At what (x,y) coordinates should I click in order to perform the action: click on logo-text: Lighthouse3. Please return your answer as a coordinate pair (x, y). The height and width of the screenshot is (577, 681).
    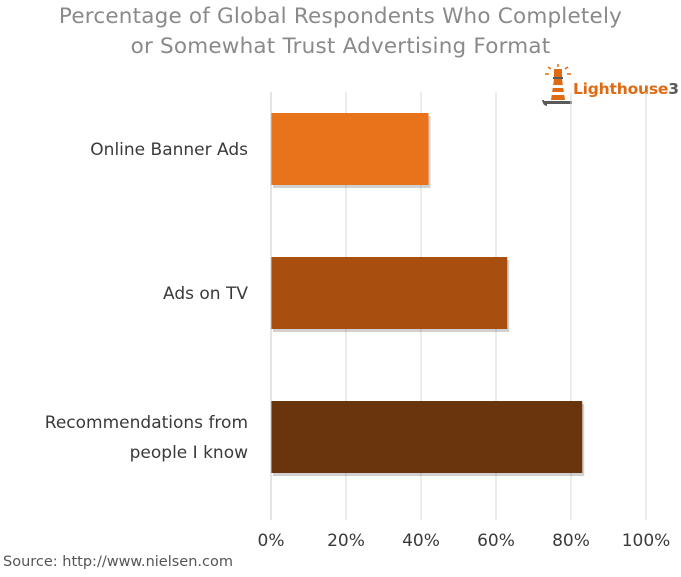
    Looking at the image, I should click on (626, 89).